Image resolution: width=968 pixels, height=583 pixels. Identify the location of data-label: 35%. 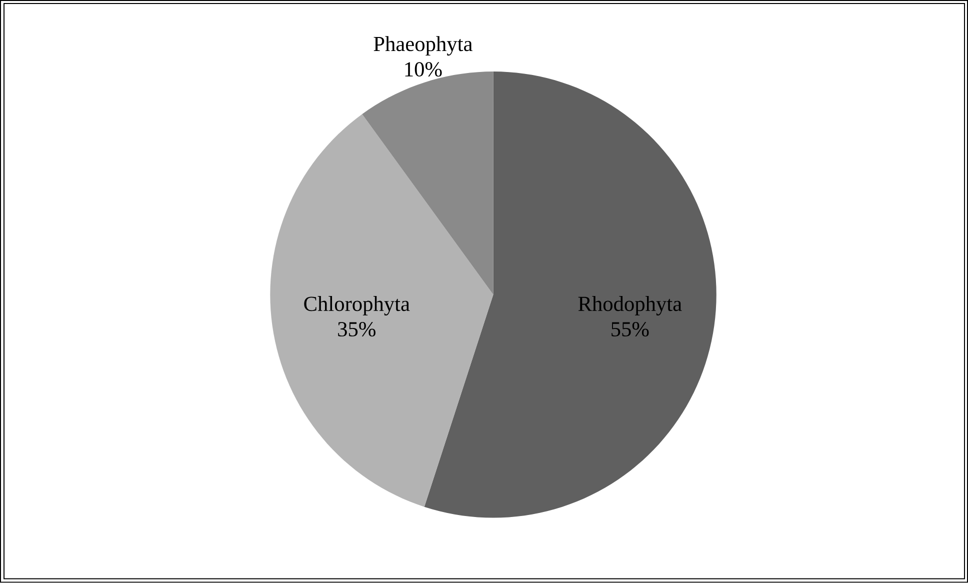
(357, 329).